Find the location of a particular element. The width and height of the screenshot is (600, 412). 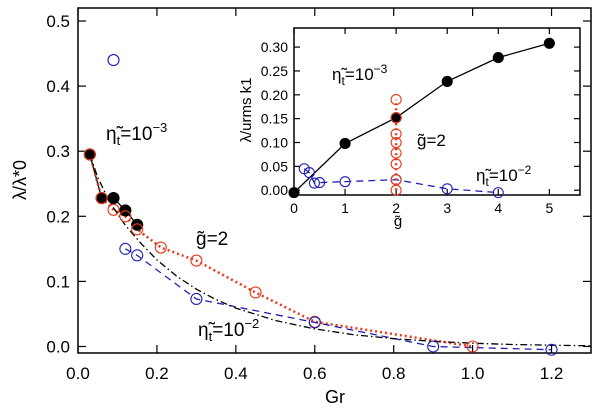

x-tick-label: 0.6 is located at coordinates (315, 373).